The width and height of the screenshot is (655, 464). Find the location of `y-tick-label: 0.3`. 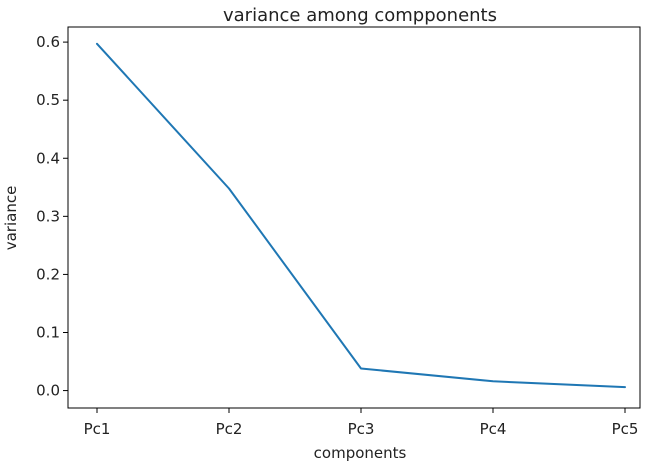

y-tick-label: 0.3 is located at coordinates (48, 216).